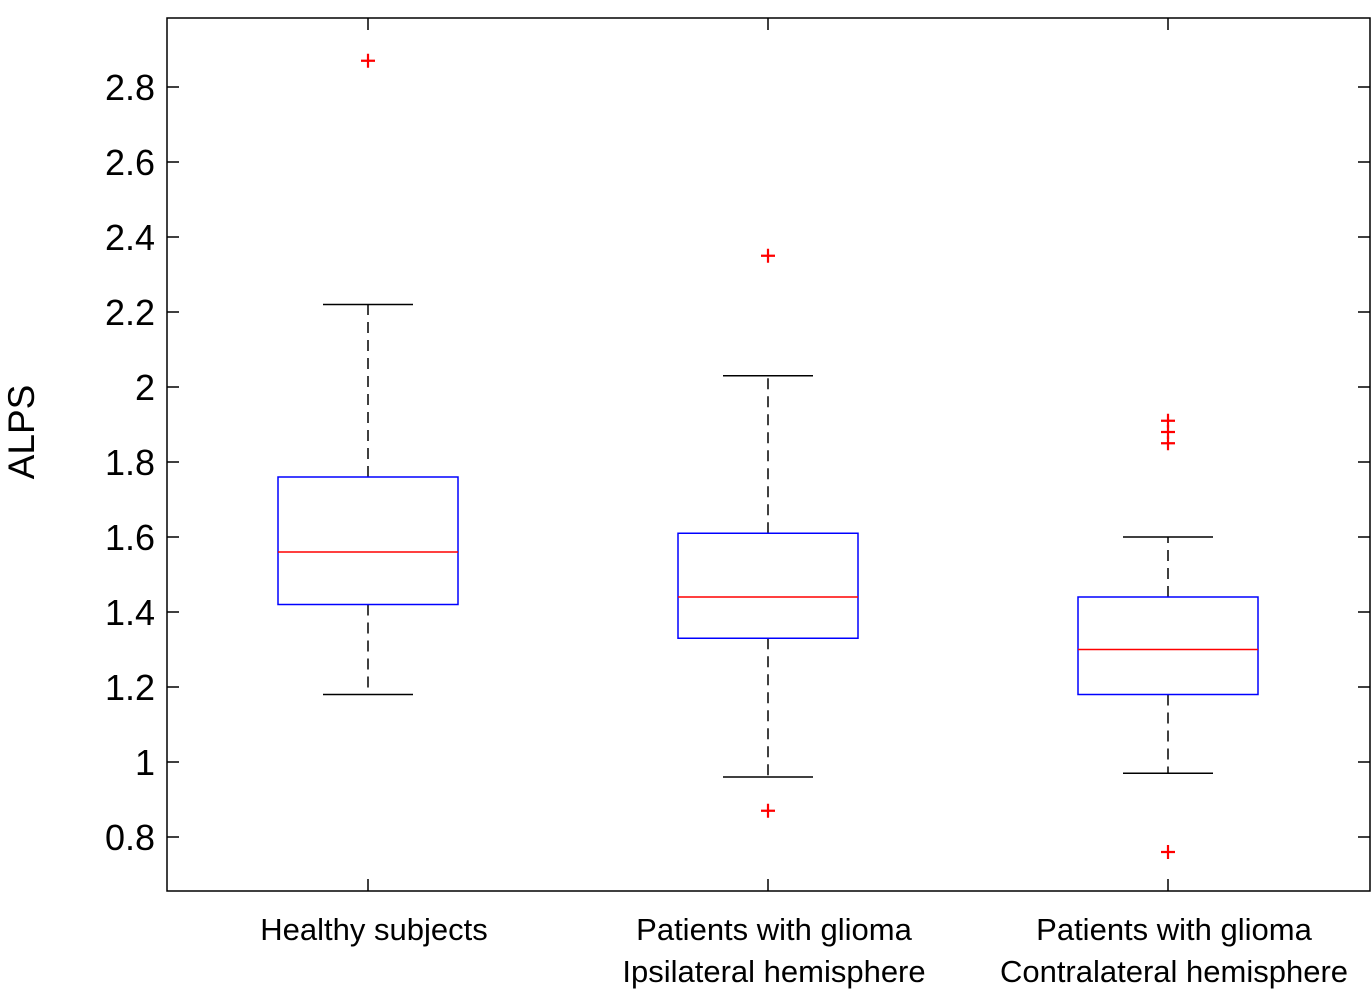 Image resolution: width=1372 pixels, height=994 pixels. I want to click on x-category-label: Healthy subjects, so click(373, 929).